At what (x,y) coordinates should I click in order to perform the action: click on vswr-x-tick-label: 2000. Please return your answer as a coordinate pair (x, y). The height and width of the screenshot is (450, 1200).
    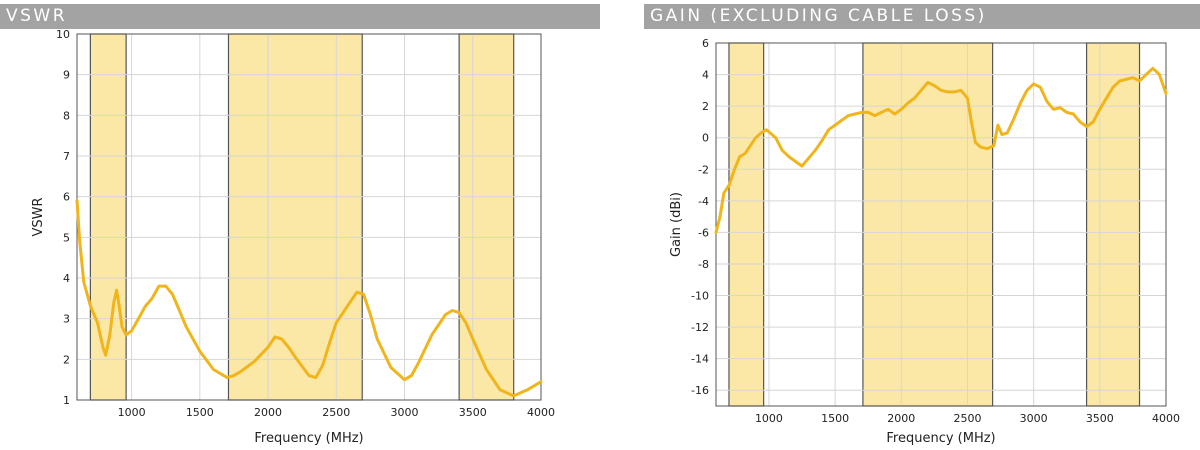
    Looking at the image, I should click on (268, 412).